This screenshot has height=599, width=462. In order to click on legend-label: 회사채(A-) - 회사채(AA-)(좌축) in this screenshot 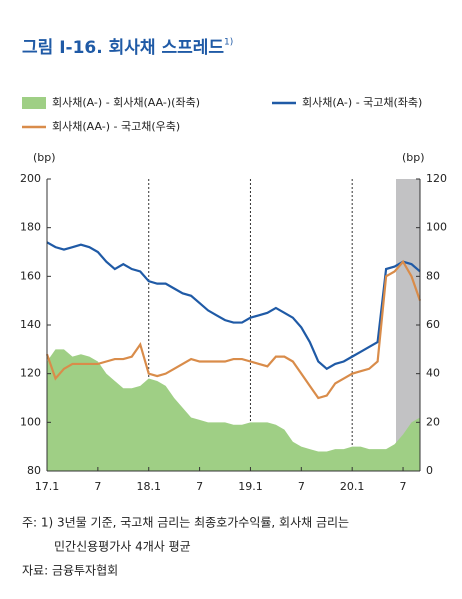, I will do `click(126, 102)`.